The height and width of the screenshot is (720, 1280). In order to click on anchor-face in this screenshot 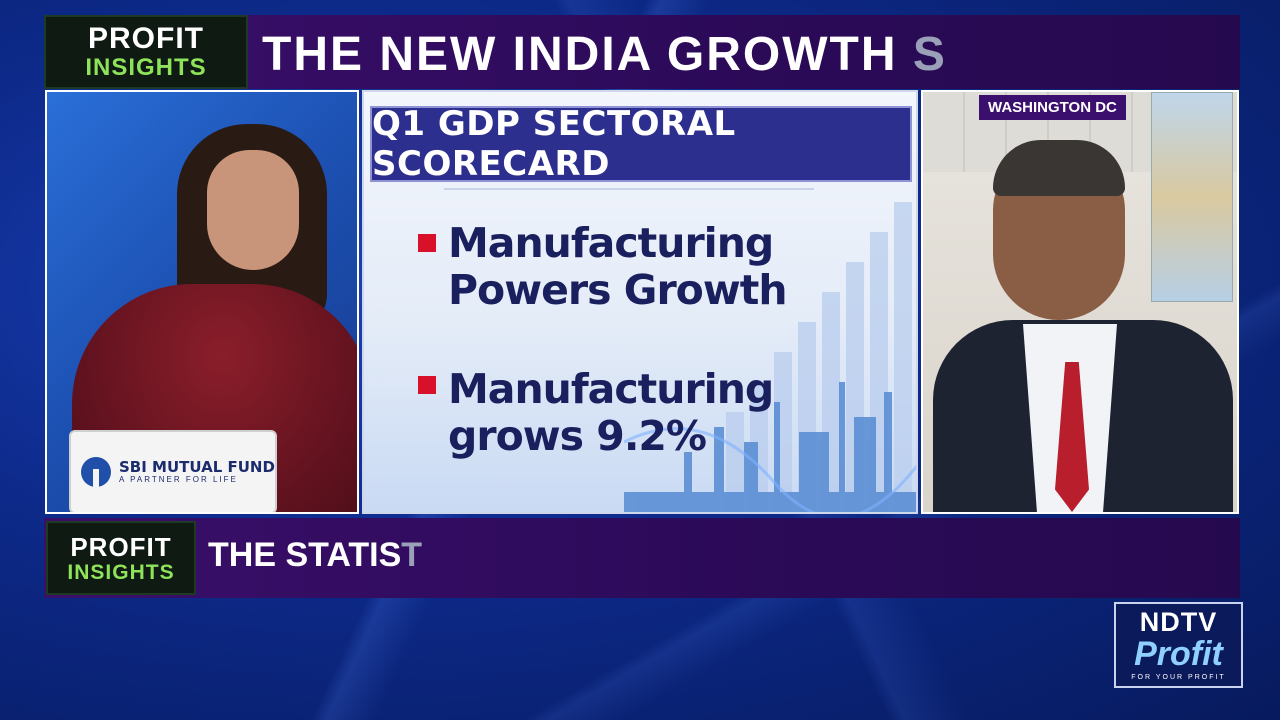, I will do `click(253, 210)`.